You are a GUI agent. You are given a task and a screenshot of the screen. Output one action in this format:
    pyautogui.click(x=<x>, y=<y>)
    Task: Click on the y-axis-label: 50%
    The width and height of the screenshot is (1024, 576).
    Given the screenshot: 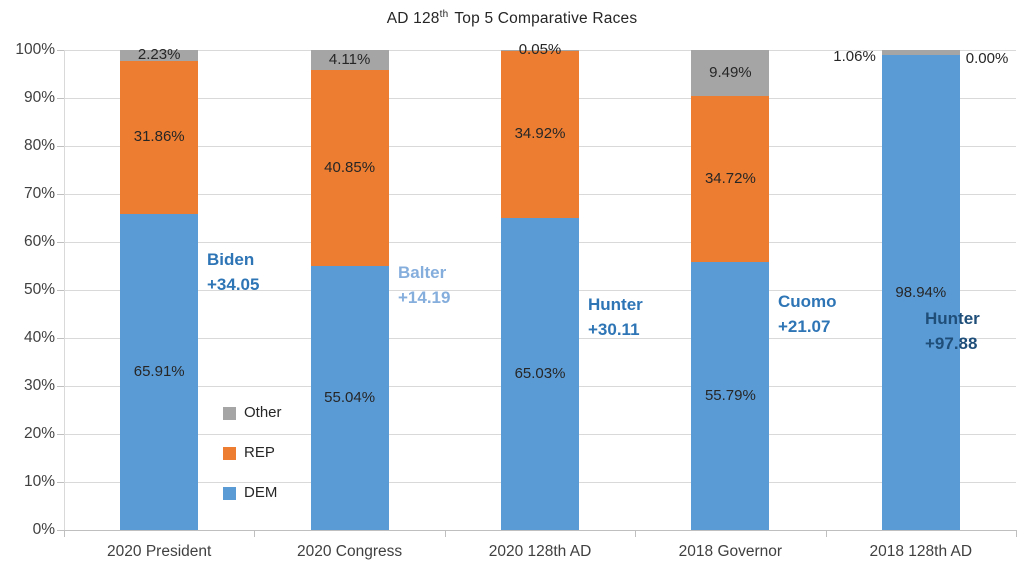 What is the action you would take?
    pyautogui.click(x=39, y=289)
    